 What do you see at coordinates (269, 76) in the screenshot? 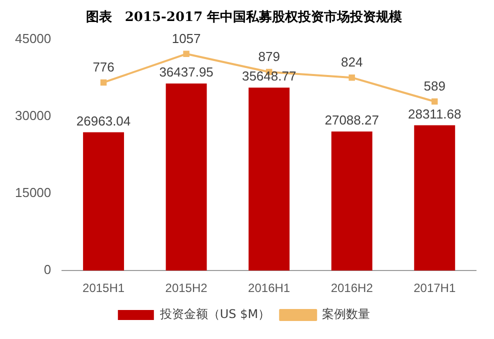
I see `data-label: 35648.77` at bounding box center [269, 76].